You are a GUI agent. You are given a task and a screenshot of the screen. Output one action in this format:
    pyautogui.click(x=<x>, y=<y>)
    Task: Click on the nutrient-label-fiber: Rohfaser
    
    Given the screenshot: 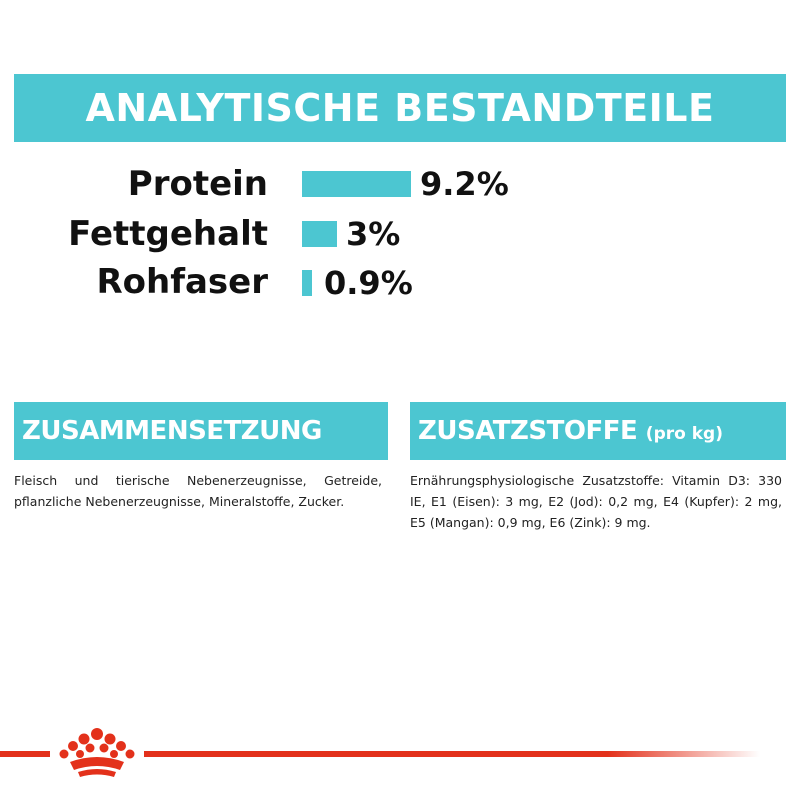 What is the action you would take?
    pyautogui.click(x=182, y=282)
    